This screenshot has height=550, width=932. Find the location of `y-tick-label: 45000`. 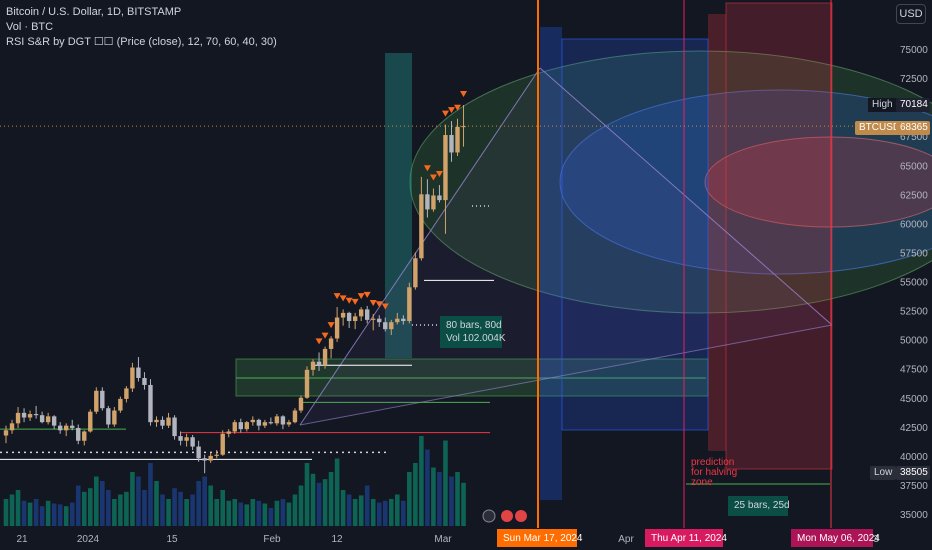

y-tick-label: 45000 is located at coordinates (914, 399).